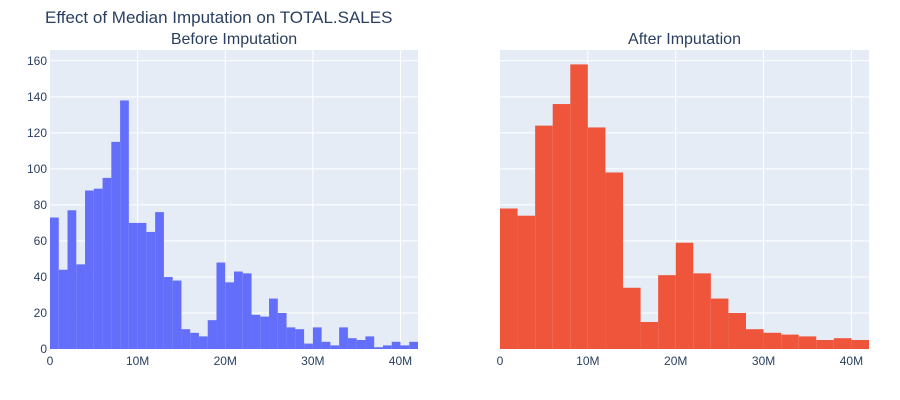 The image size is (900, 400). I want to click on after-x-tick-label: 30M, so click(763, 361).